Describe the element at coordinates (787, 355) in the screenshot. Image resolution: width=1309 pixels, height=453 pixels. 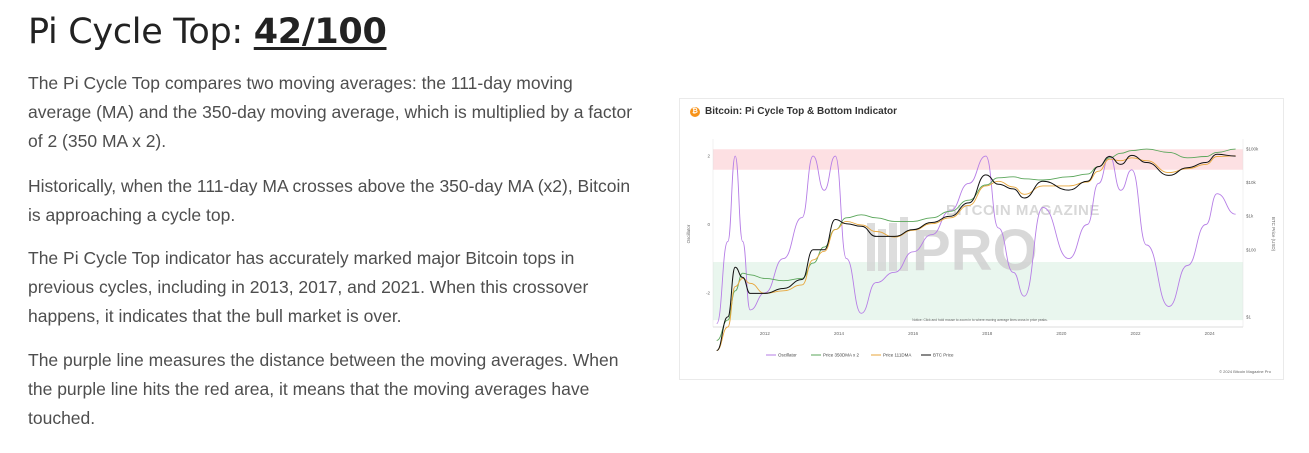
I see `legend-label: Oscillator` at that location.